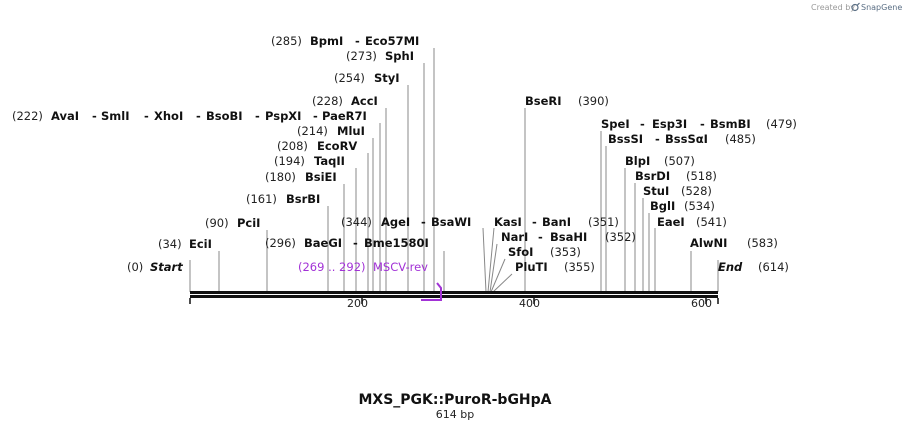 This screenshot has width=909, height=430. I want to click on enzyme-label: StuI, so click(656, 191).